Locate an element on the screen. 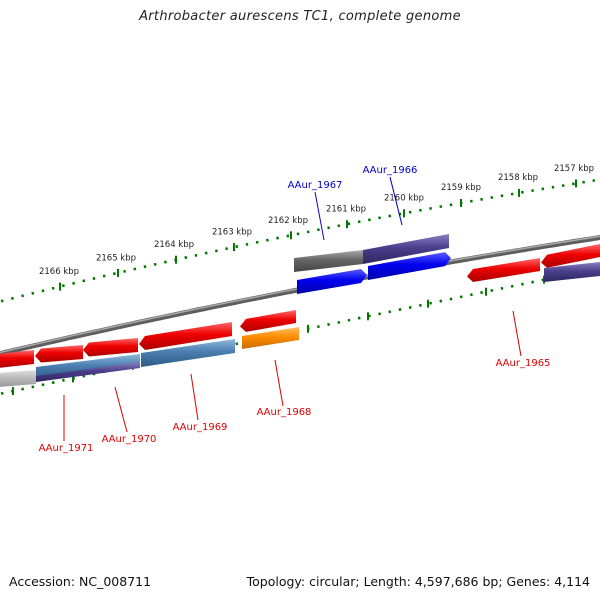 The image size is (600, 600). gene-arrow-aaur-1971 is located at coordinates (59, 354).